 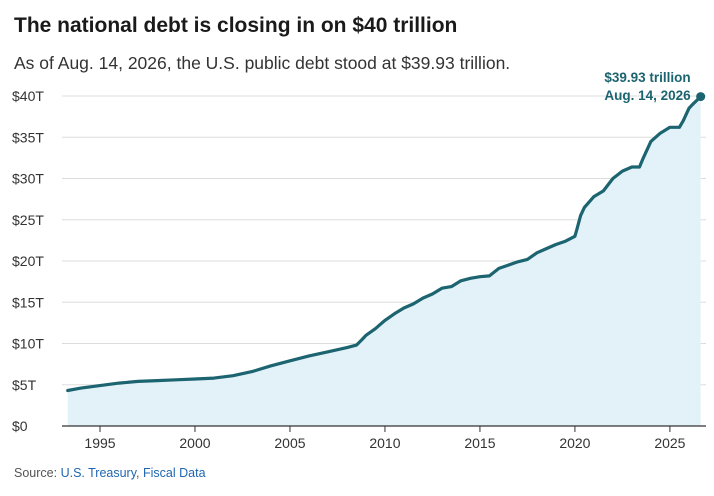 I want to click on x-tick-label-2010: 2010, so click(x=384, y=443).